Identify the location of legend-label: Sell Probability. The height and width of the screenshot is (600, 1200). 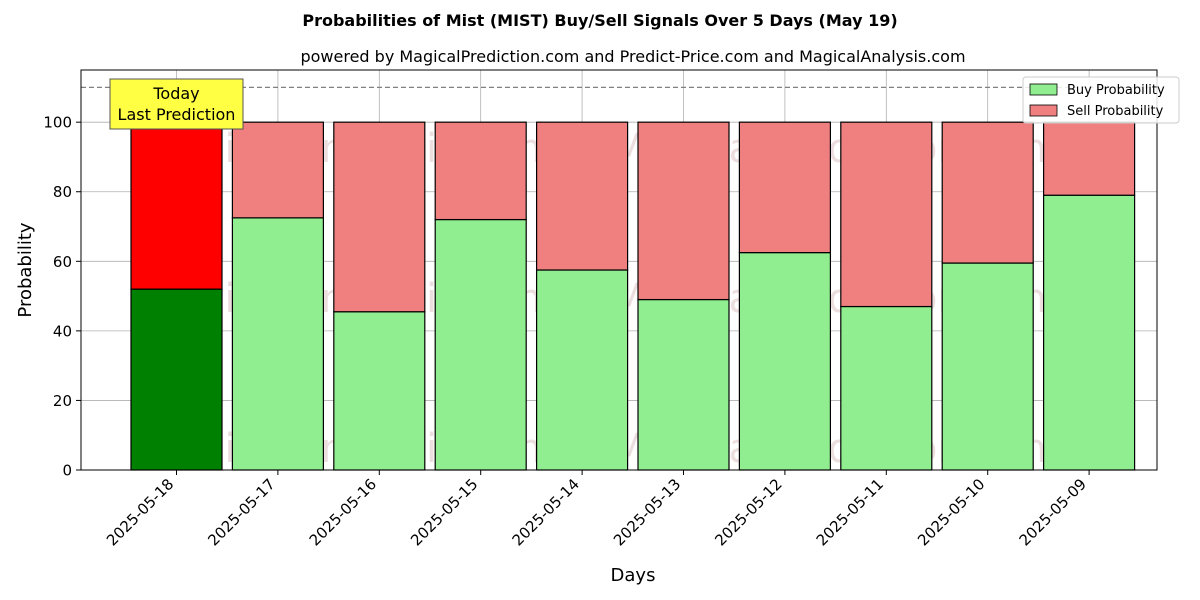
(1115, 111).